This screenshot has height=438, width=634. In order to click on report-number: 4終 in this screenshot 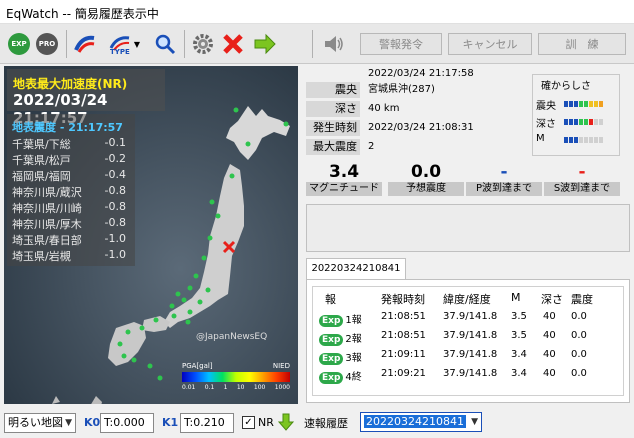, I will do `click(353, 377)`.